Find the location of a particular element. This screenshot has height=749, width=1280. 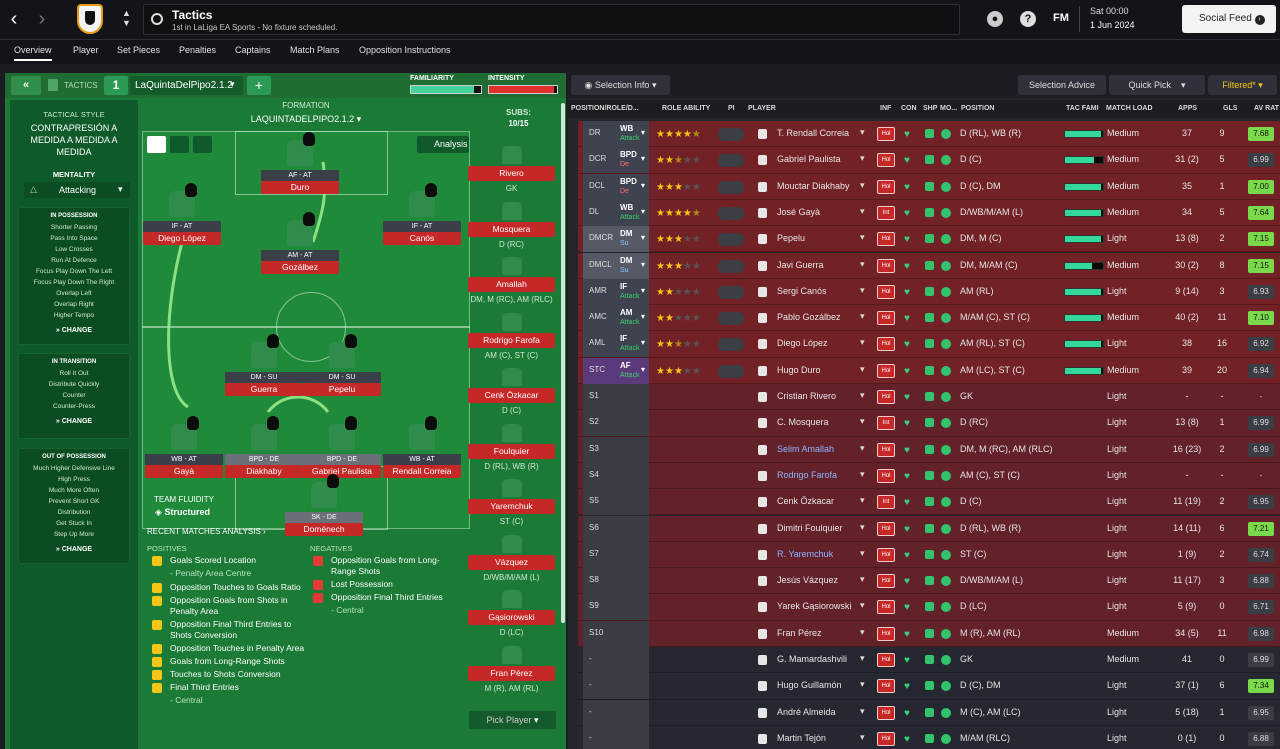

forward-icon: › is located at coordinates (42, 19).